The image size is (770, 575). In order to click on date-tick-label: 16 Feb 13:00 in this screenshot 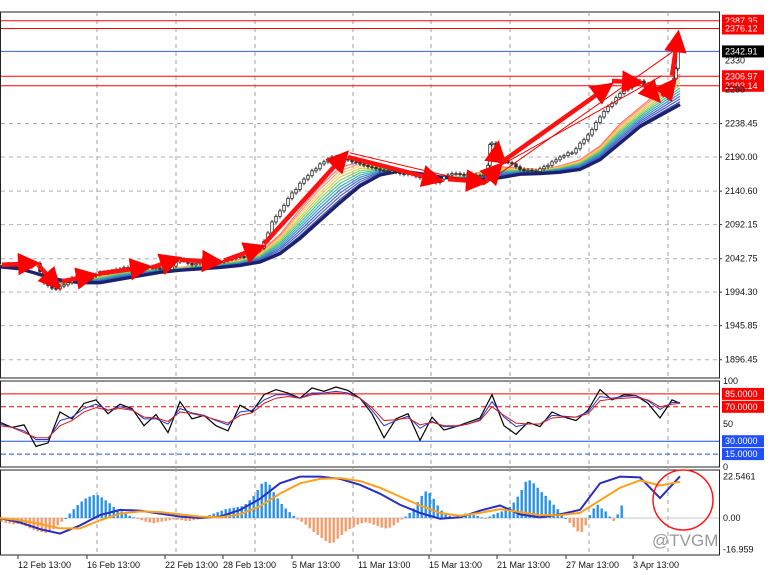, I will do `click(113, 565)`.